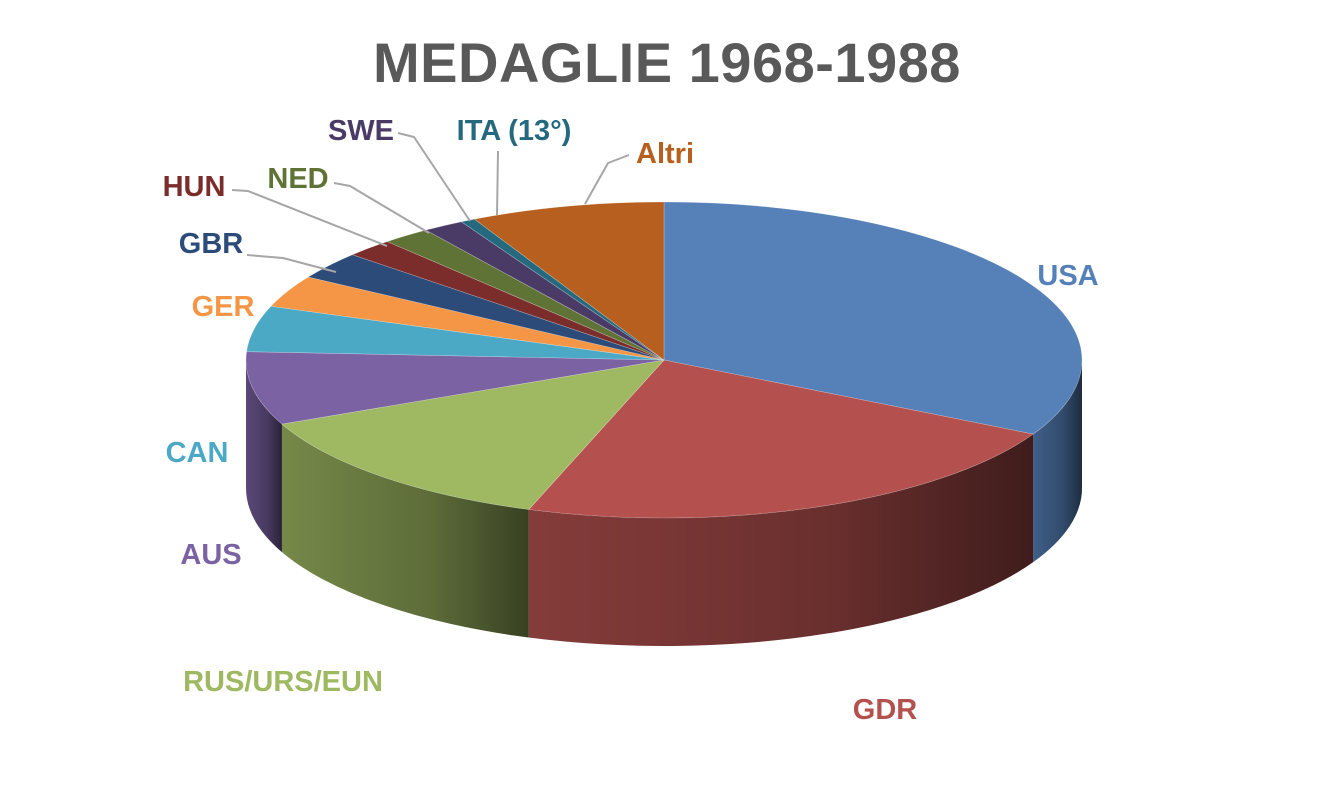  I want to click on leader-line-hun, so click(309, 218).